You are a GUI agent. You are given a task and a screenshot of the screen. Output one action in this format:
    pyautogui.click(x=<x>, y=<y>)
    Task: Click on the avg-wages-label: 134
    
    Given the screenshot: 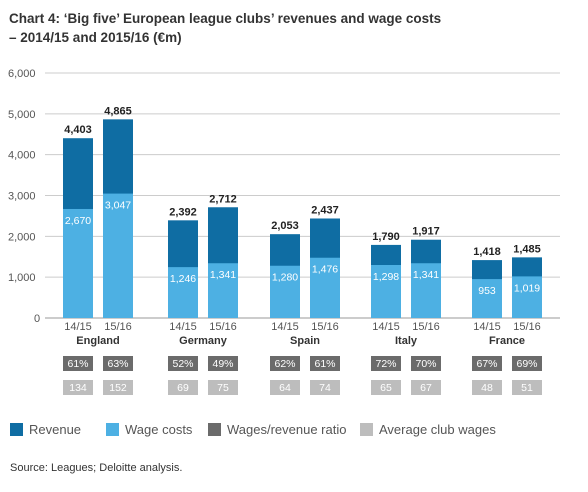 What is the action you would take?
    pyautogui.click(x=78, y=388)
    